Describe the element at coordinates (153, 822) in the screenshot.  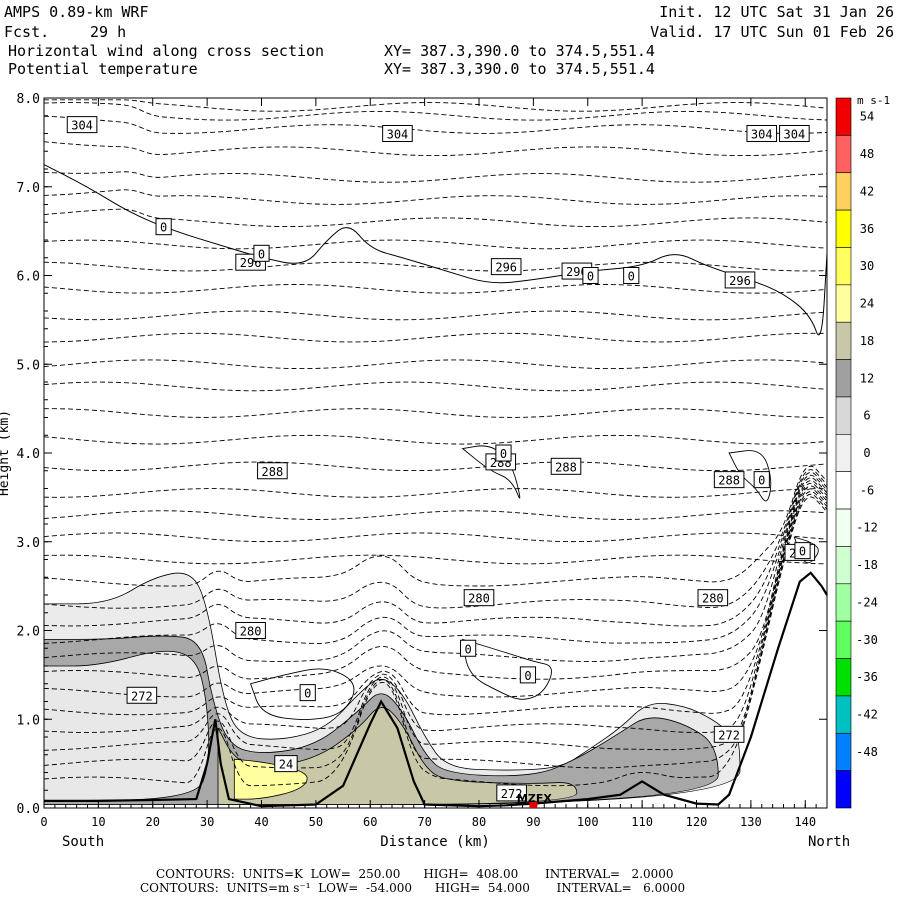
I see `x-tick-label: 20` at that location.